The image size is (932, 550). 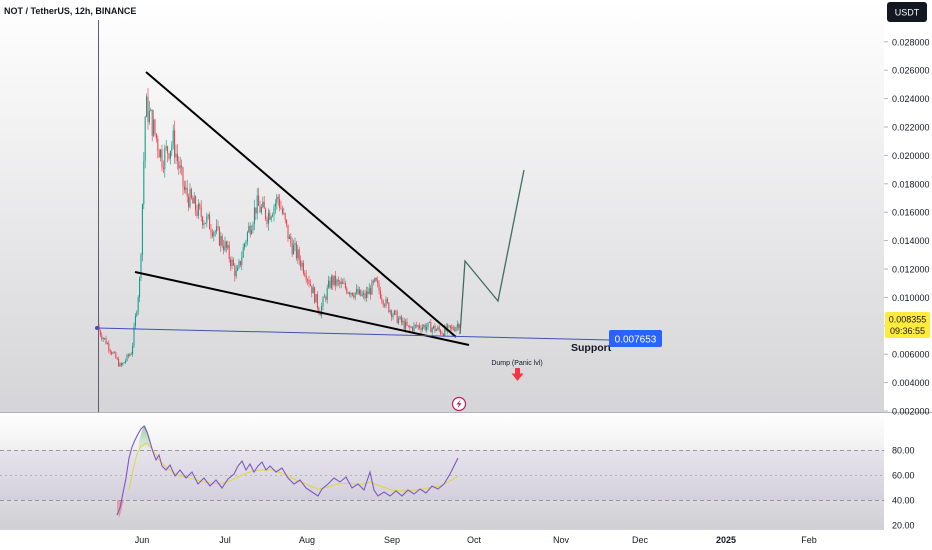 What do you see at coordinates (903, 488) in the screenshot?
I see `rsi-axis: 80.00 60.00 40.00 20.00` at bounding box center [903, 488].